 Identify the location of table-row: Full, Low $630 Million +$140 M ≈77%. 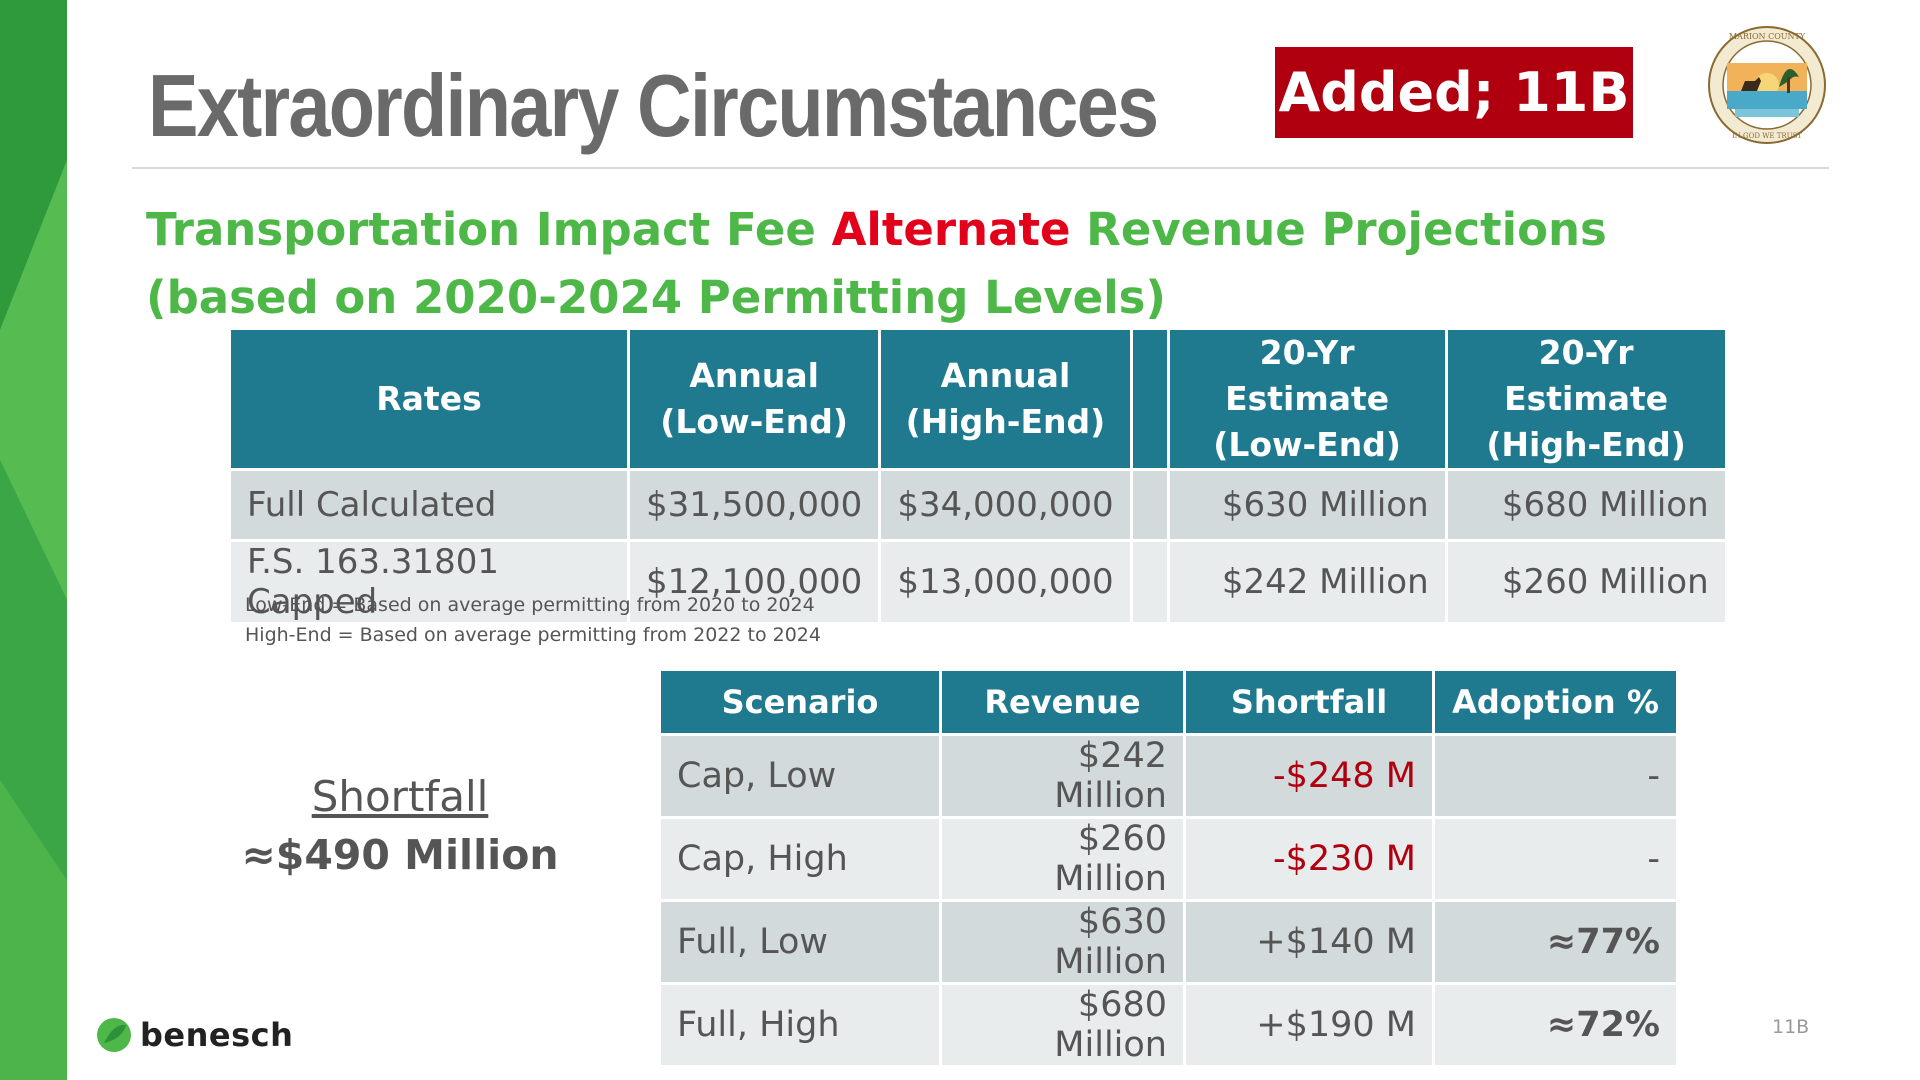
(1168, 942).